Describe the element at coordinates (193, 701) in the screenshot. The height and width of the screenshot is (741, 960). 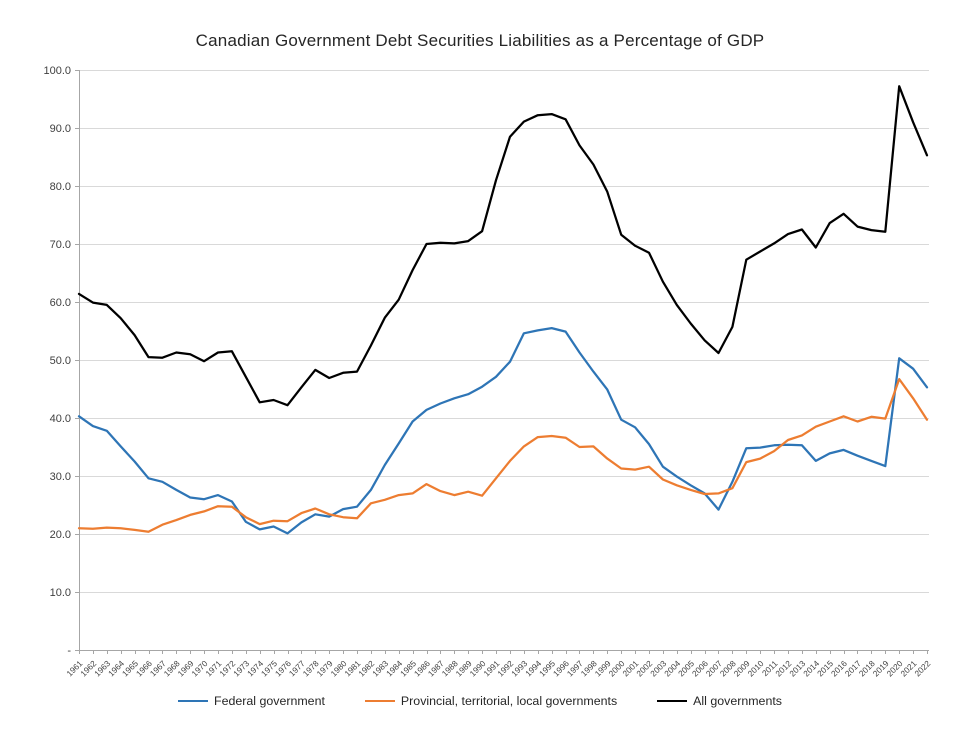
I see `legend-line-swatch-federal` at that location.